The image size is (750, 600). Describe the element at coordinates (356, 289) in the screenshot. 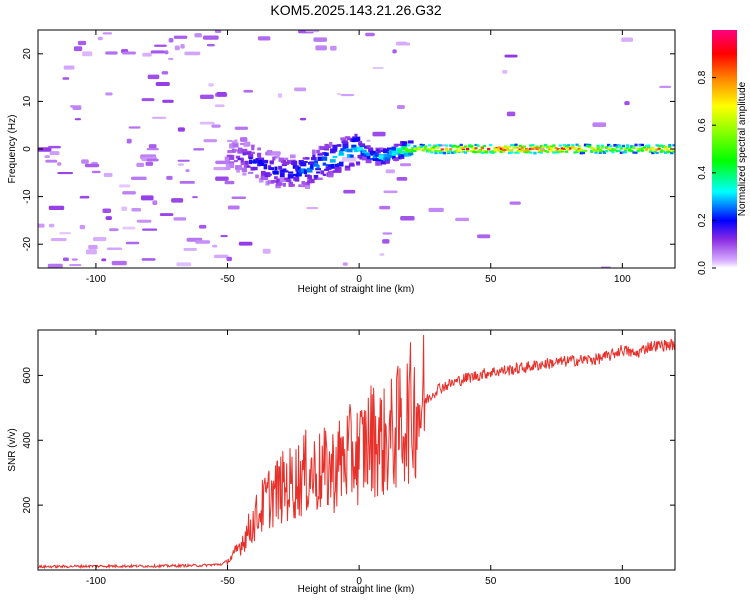

I see `heatmap-xlabel: Height of straight line (km)` at that location.